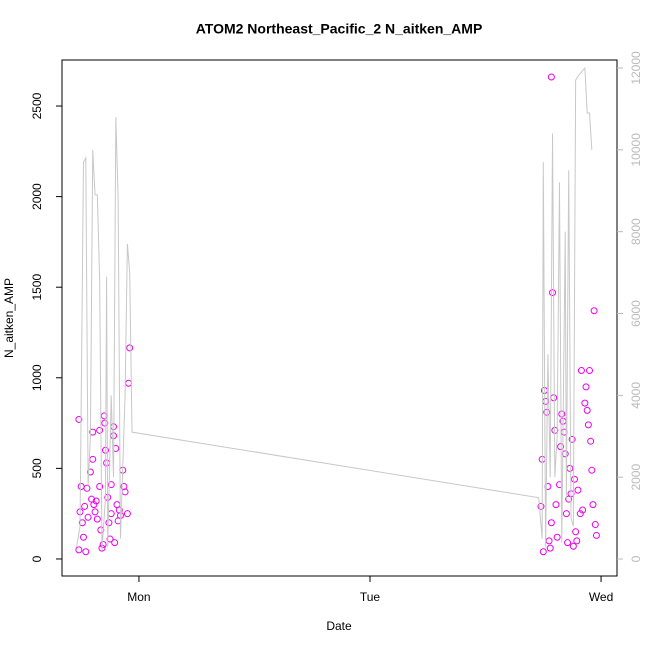 This screenshot has height=655, width=650. I want to click on y2-tick-label: 12000, so click(636, 68).